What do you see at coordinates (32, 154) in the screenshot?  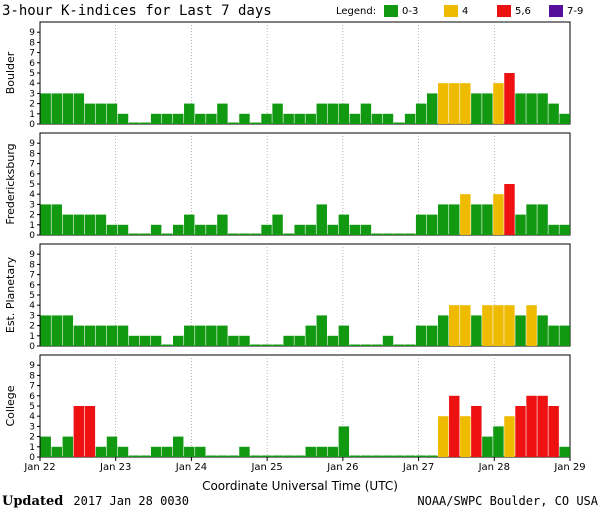 I see `y-tick-label: 8` at bounding box center [32, 154].